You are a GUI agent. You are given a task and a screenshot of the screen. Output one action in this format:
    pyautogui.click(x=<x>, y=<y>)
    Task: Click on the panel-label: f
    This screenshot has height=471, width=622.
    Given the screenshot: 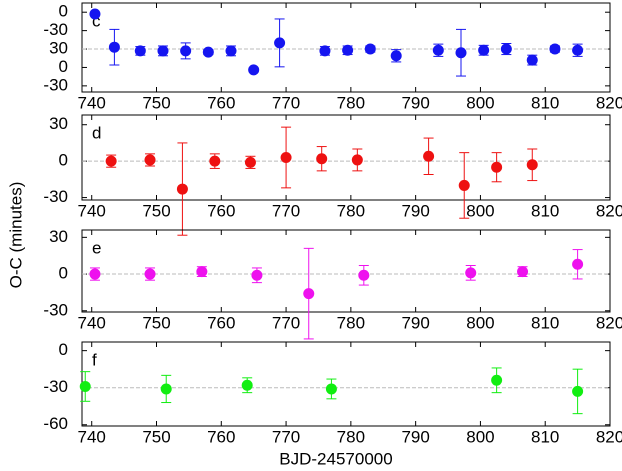 What is the action you would take?
    pyautogui.click(x=94, y=359)
    